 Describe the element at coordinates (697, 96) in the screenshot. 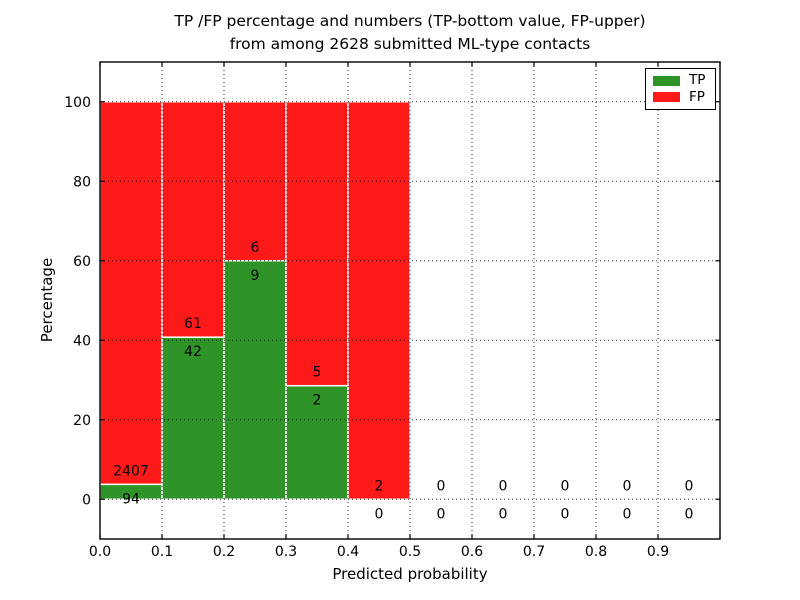

I see `legend-label-fp: FP` at that location.